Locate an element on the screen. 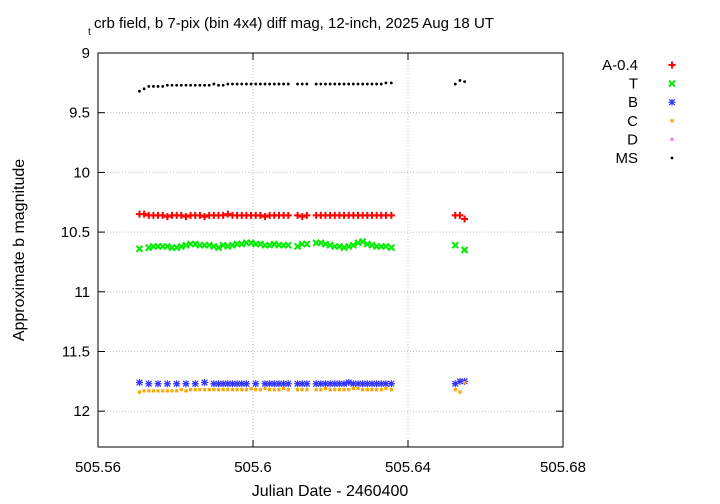 This screenshot has width=720, height=504. legend-label-b: B is located at coordinates (633, 102).